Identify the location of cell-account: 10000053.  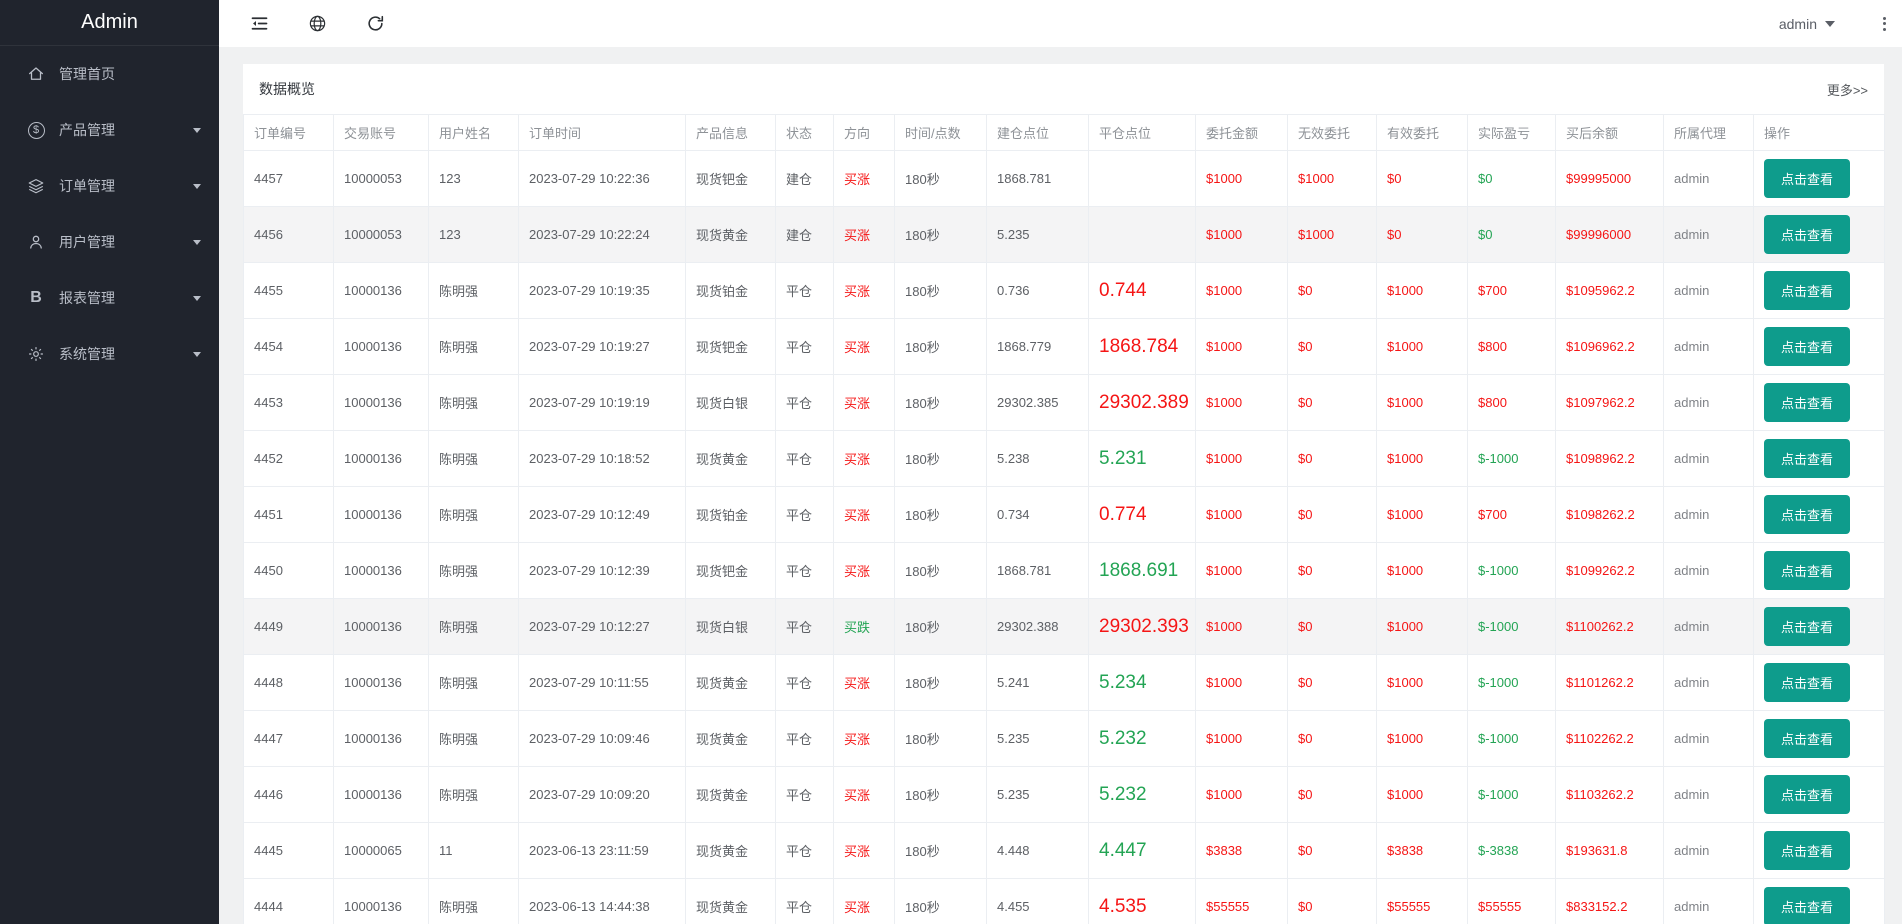
(381, 234).